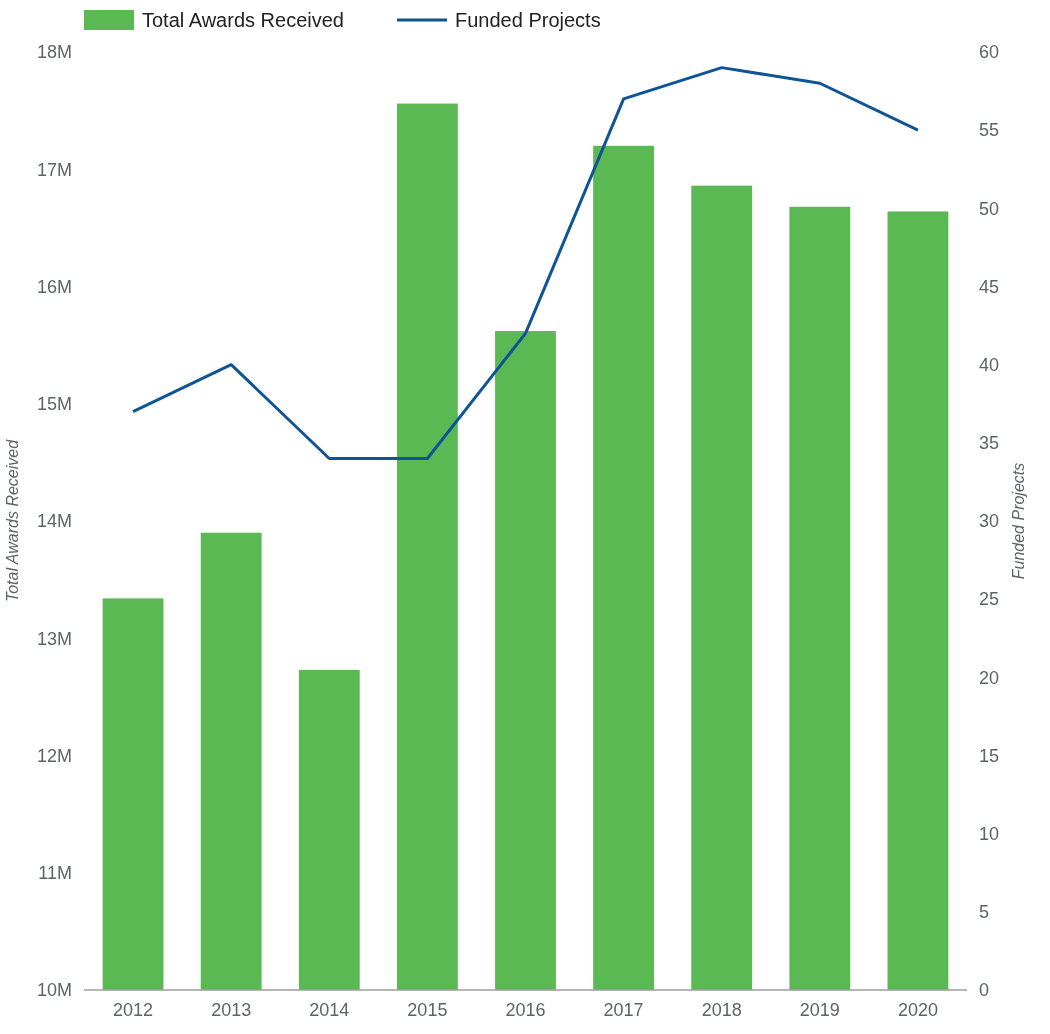 This screenshot has width=1050, height=1034. Describe the element at coordinates (528, 20) in the screenshot. I see `legend-label: Funded Projects` at that location.